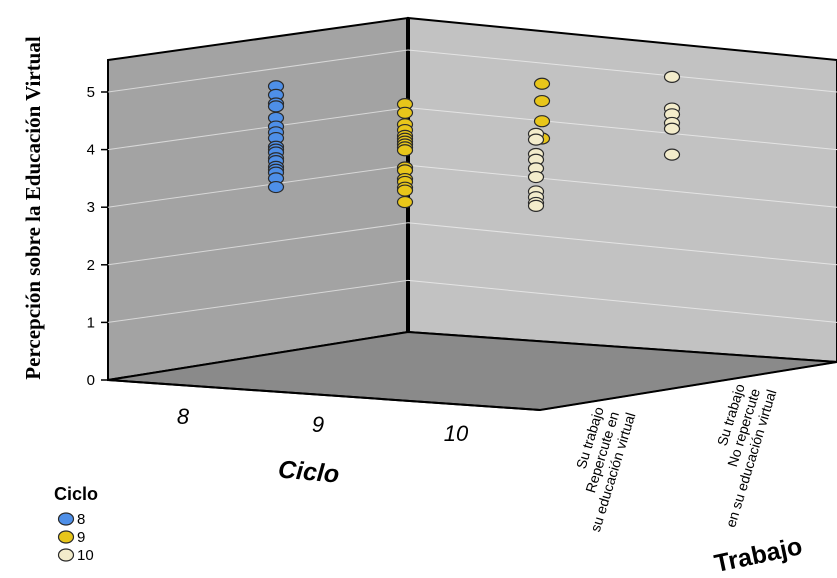 This screenshot has height=578, width=837. What do you see at coordinates (85, 555) in the screenshot?
I see `legend-label-10: 10` at bounding box center [85, 555].